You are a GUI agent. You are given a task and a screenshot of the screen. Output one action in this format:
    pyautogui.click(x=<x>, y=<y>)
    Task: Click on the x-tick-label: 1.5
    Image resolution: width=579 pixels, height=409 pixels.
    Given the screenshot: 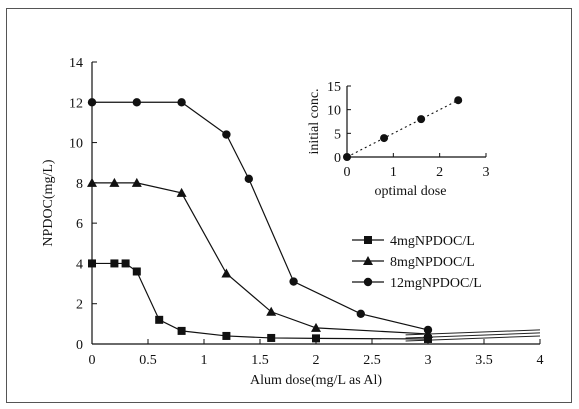 What is the action you would take?
    pyautogui.click(x=260, y=360)
    